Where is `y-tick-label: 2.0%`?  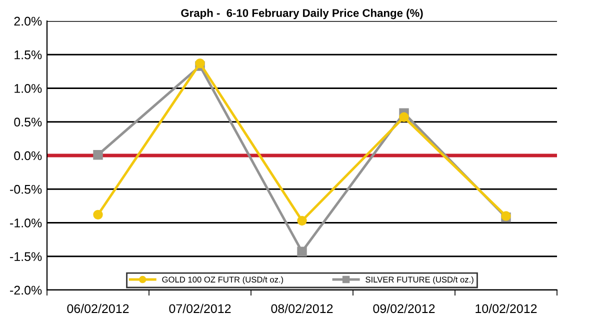
y-tick-label: 2.0% is located at coordinates (28, 21).